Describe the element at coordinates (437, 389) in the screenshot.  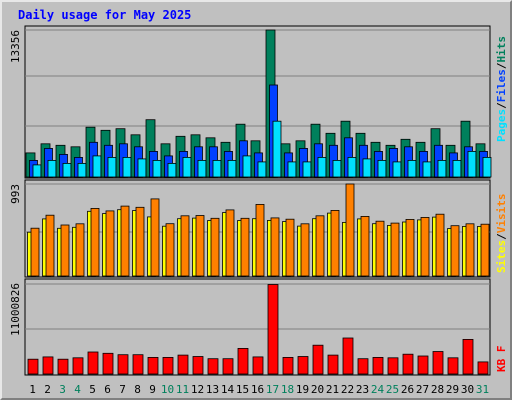
I see `day-label: 28` at that location.